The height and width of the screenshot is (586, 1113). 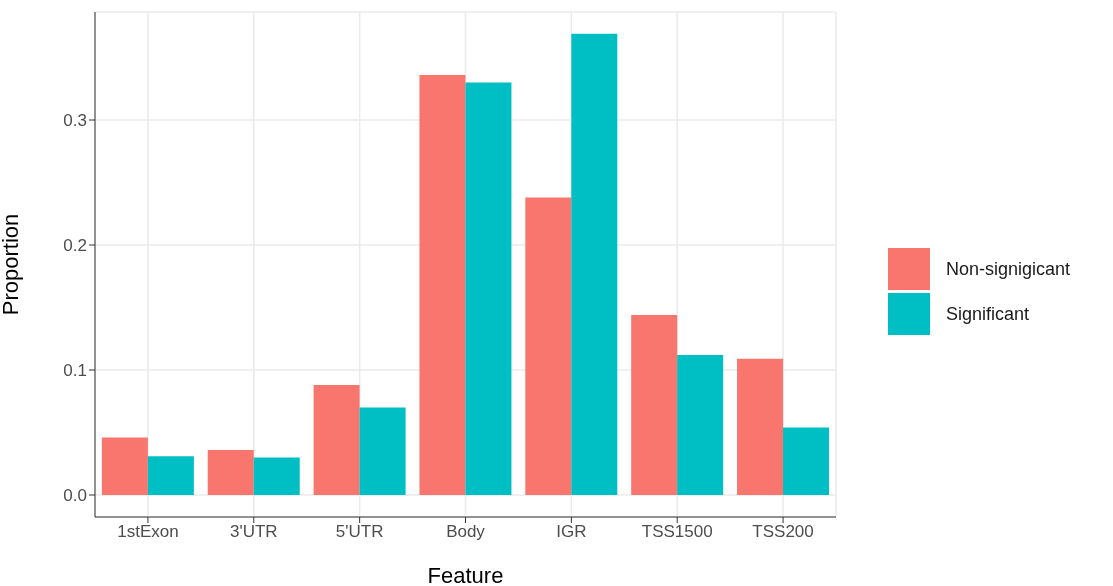 What do you see at coordinates (571, 532) in the screenshot?
I see `x-tick-label: IGR` at bounding box center [571, 532].